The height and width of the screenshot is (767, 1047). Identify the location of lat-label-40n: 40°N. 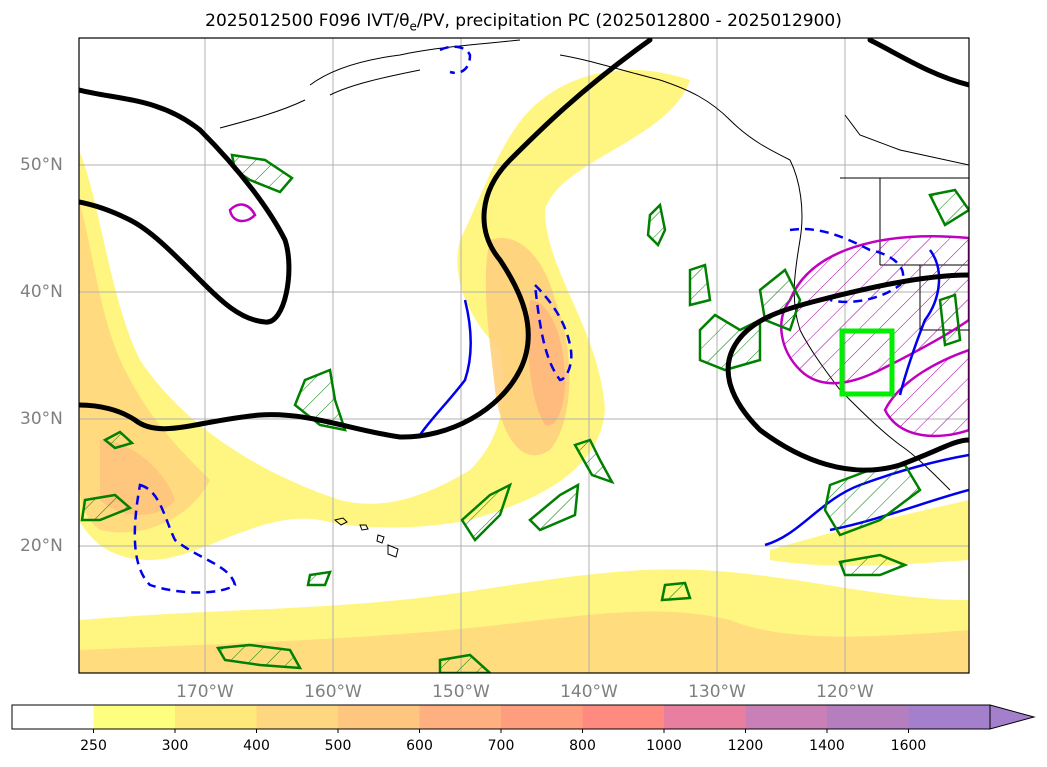
(41, 292).